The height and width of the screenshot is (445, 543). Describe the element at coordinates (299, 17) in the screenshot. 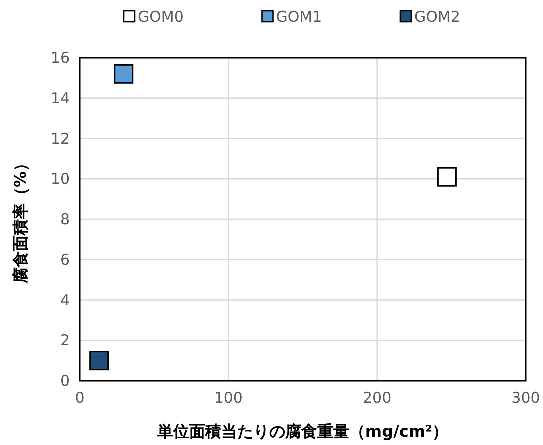

I see `legend-label: GOM1` at that location.